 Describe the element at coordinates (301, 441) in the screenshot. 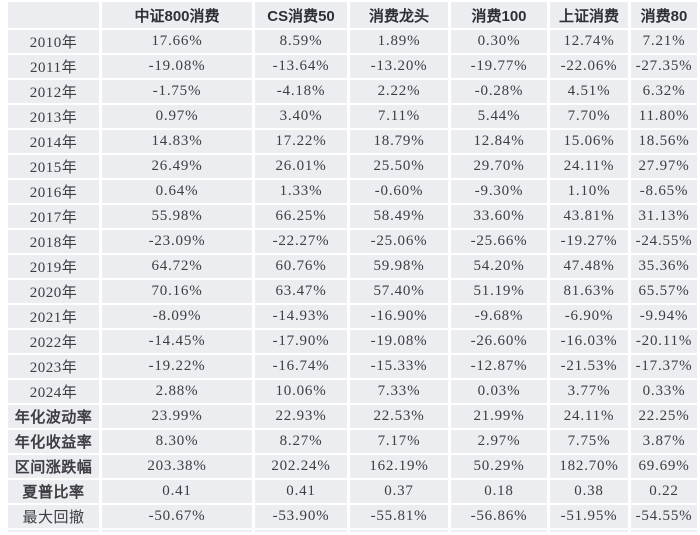

I see `value-cell: 8.27%` at that location.